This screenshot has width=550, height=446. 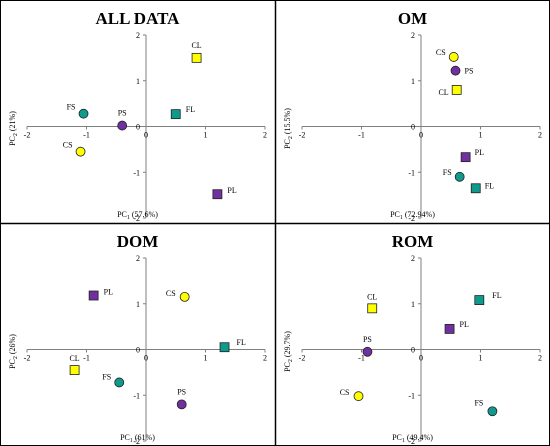 I want to click on x-axis-label: PC1 (61%), so click(x=137, y=438).